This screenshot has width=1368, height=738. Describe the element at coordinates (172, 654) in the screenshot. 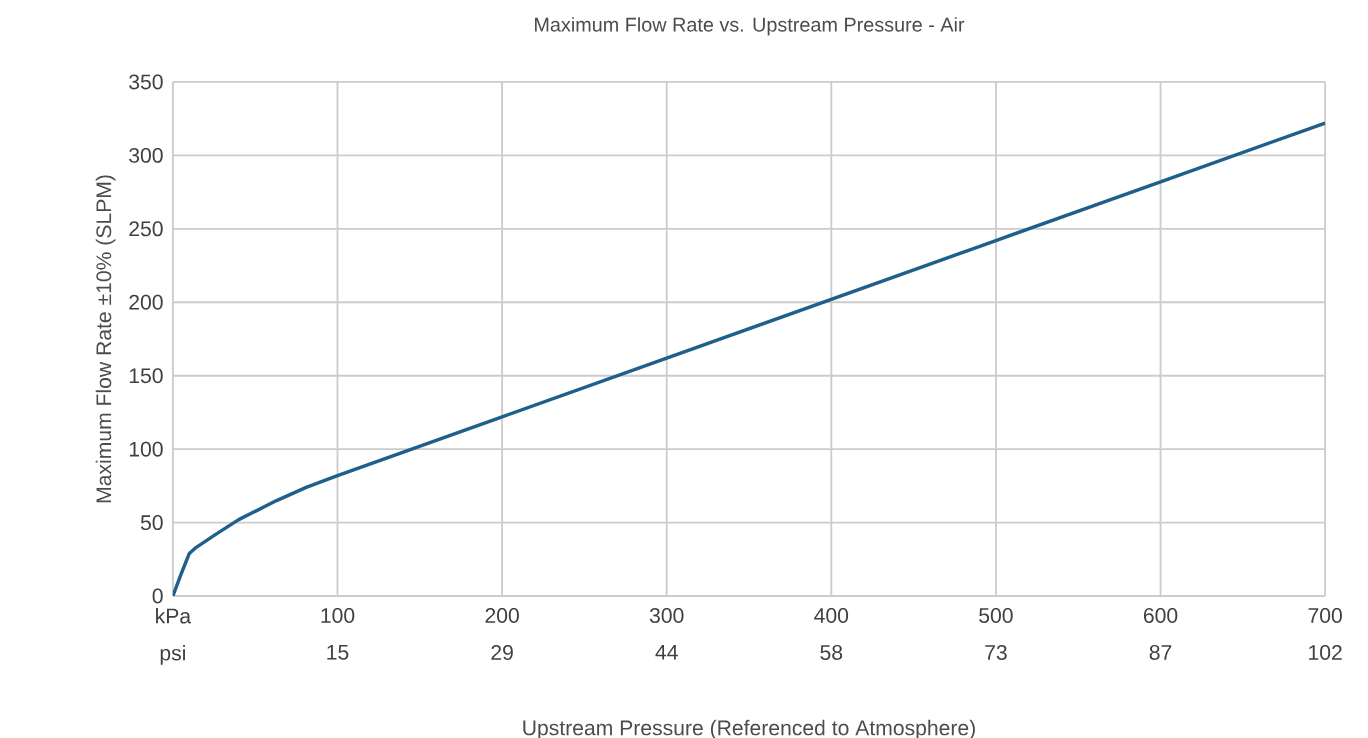

I see `x2-tick-label: psi` at that location.